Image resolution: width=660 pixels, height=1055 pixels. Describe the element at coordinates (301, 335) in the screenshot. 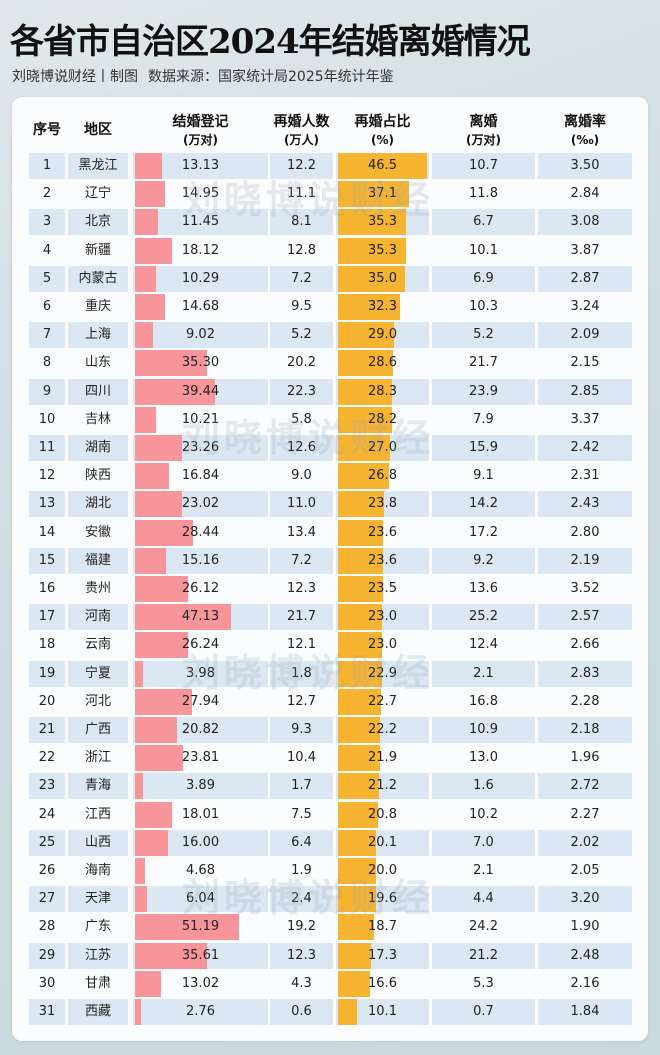

I see `cell-remarriage: 5.2` at that location.